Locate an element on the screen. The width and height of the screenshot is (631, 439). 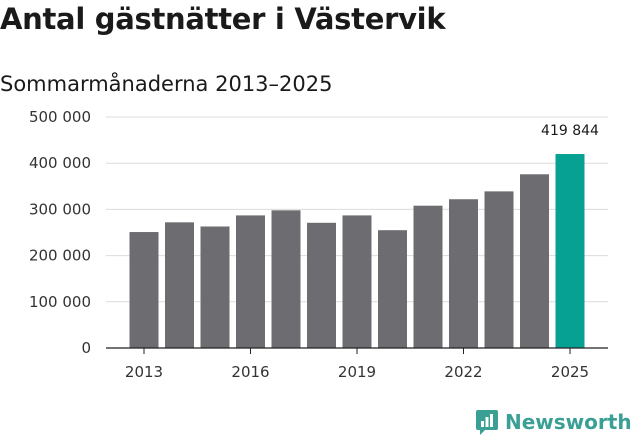
brand-name: Newsworthy is located at coordinates (568, 422).